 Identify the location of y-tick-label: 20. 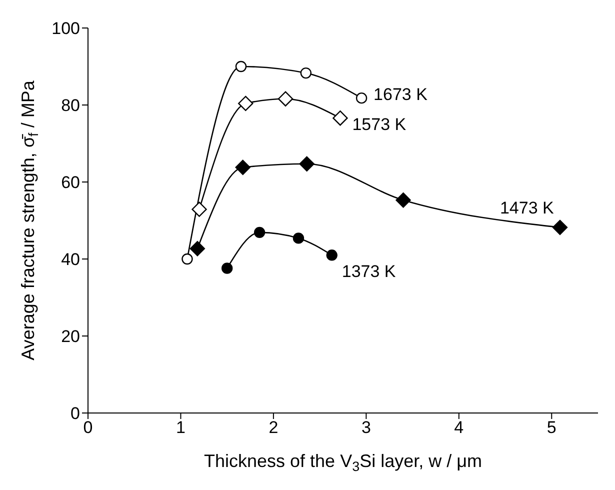
(70, 336).